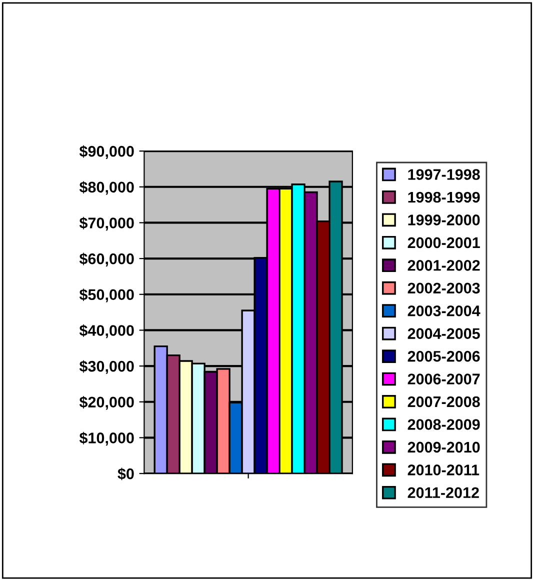 The width and height of the screenshot is (534, 581). What do you see at coordinates (444, 447) in the screenshot?
I see `legend-label: 2009-2010` at bounding box center [444, 447].